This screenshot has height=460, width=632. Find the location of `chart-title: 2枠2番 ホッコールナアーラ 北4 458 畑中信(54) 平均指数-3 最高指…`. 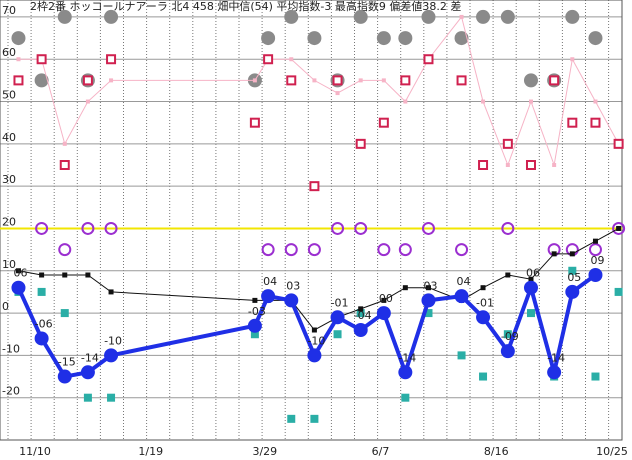

chart-title: 2枠2番 ホッコールナアーラ 北4 458 畑中信(54) 平均指数-3 最高指… is located at coordinates (245, 6).